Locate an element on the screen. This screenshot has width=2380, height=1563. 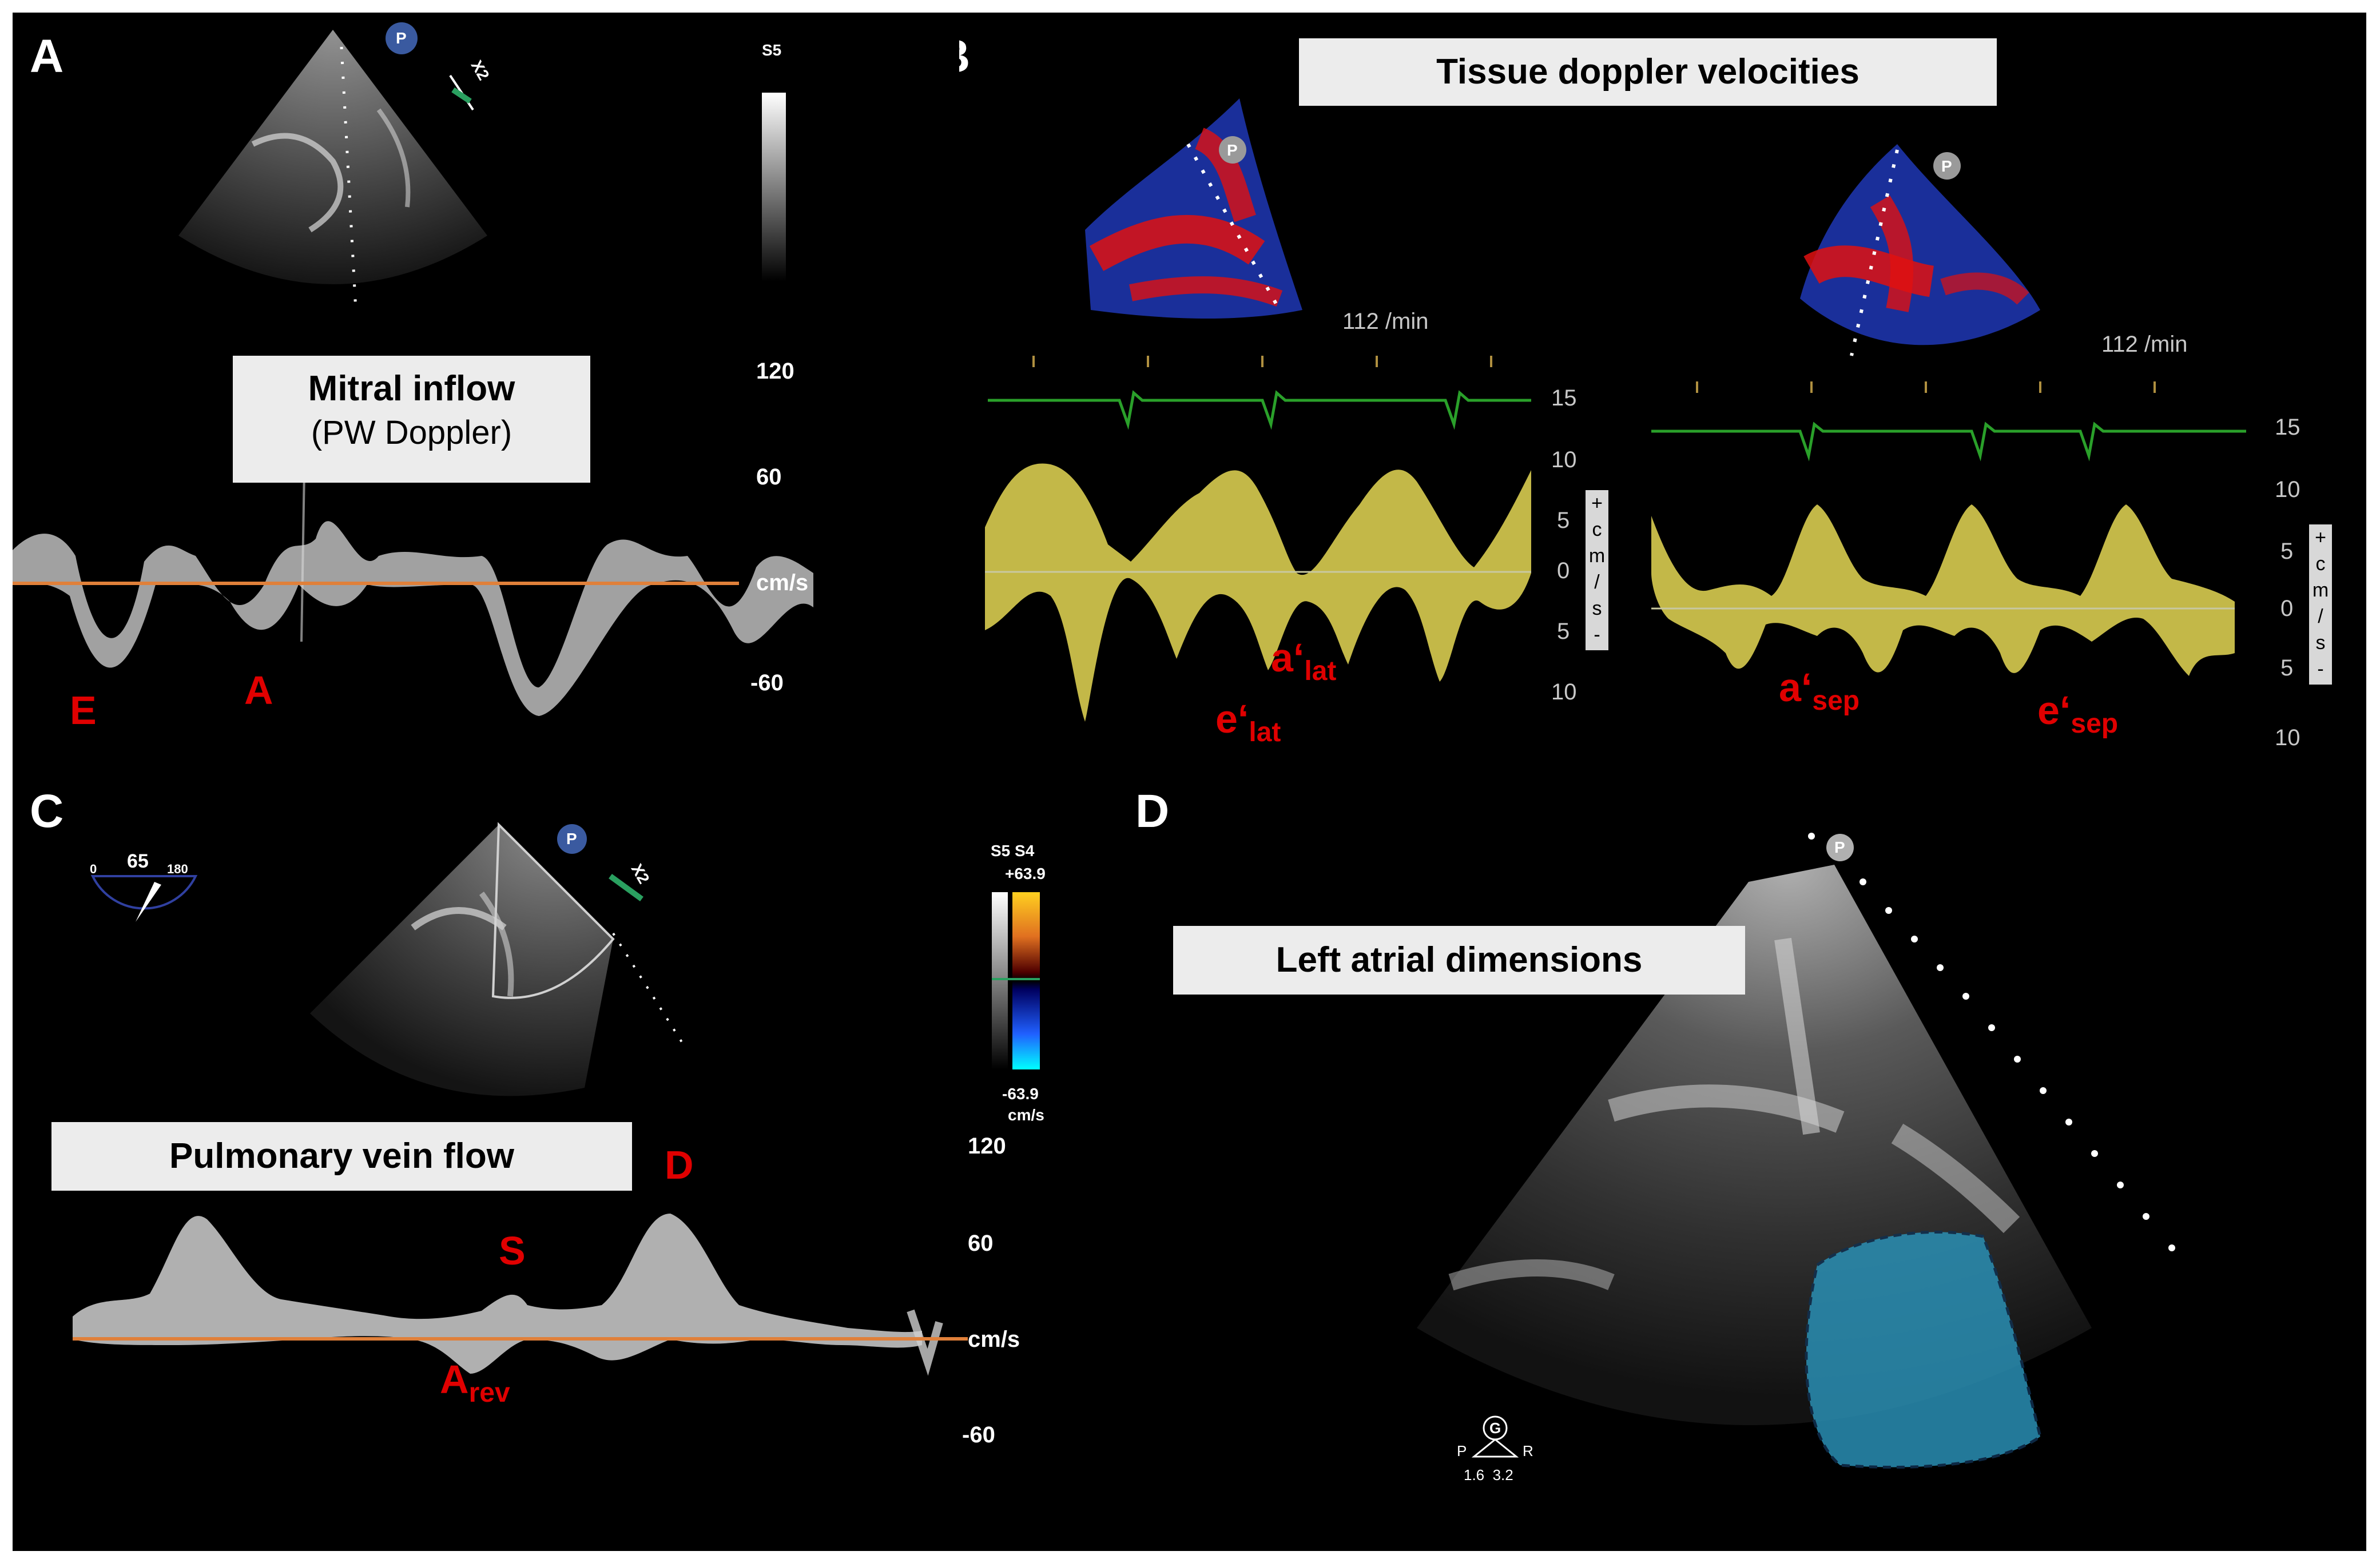
annotation-e-sep-sub: sep is located at coordinates (2095, 724).